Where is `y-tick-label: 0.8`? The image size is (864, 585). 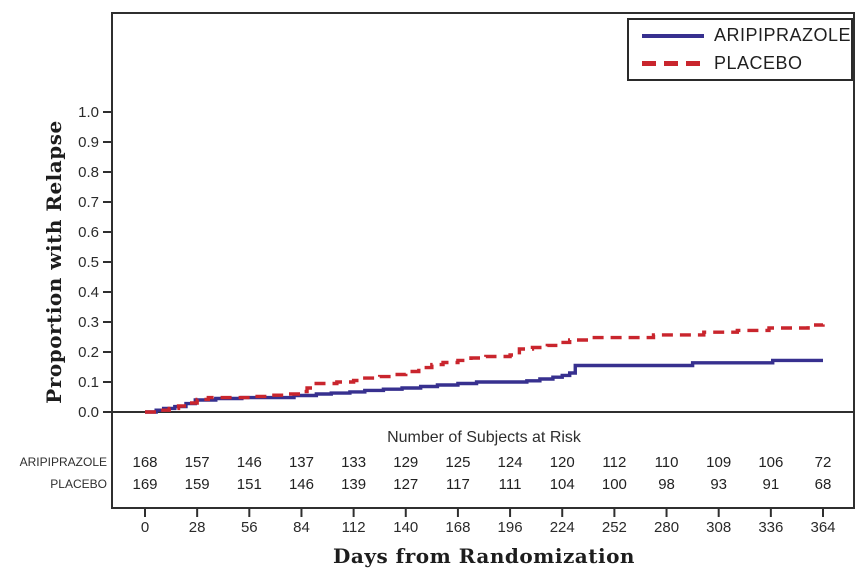 y-tick-label: 0.8 is located at coordinates (88, 172).